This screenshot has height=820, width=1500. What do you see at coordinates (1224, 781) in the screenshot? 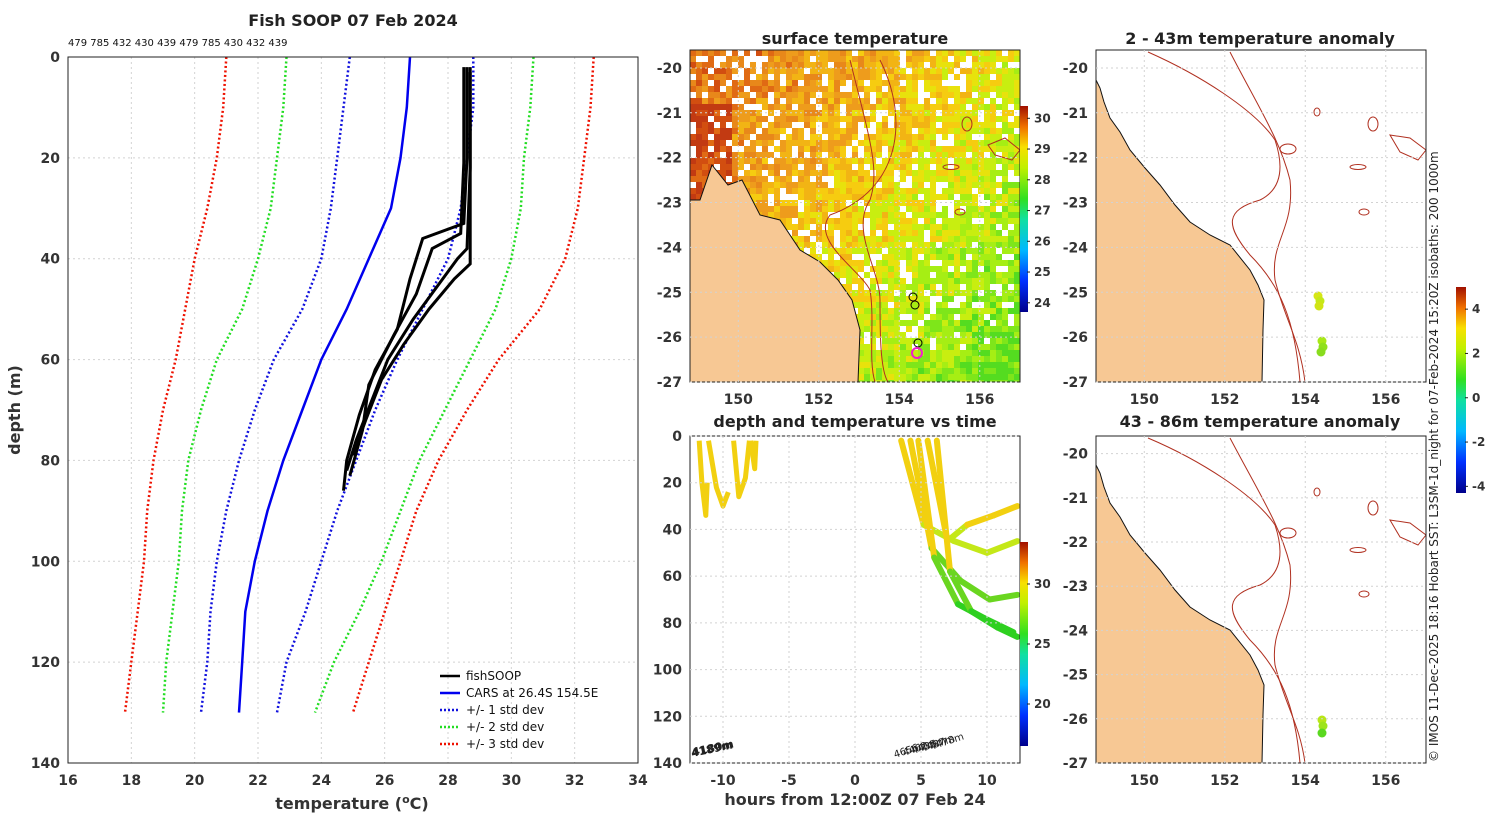
I see `map-xtick-label: 152` at bounding box center [1224, 781].